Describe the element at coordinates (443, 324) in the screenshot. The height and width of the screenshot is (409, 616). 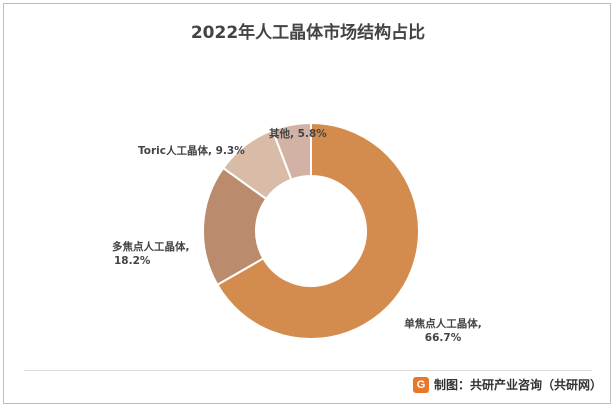
I see `data-label-name: 单焦点人工晶体,` at that location.